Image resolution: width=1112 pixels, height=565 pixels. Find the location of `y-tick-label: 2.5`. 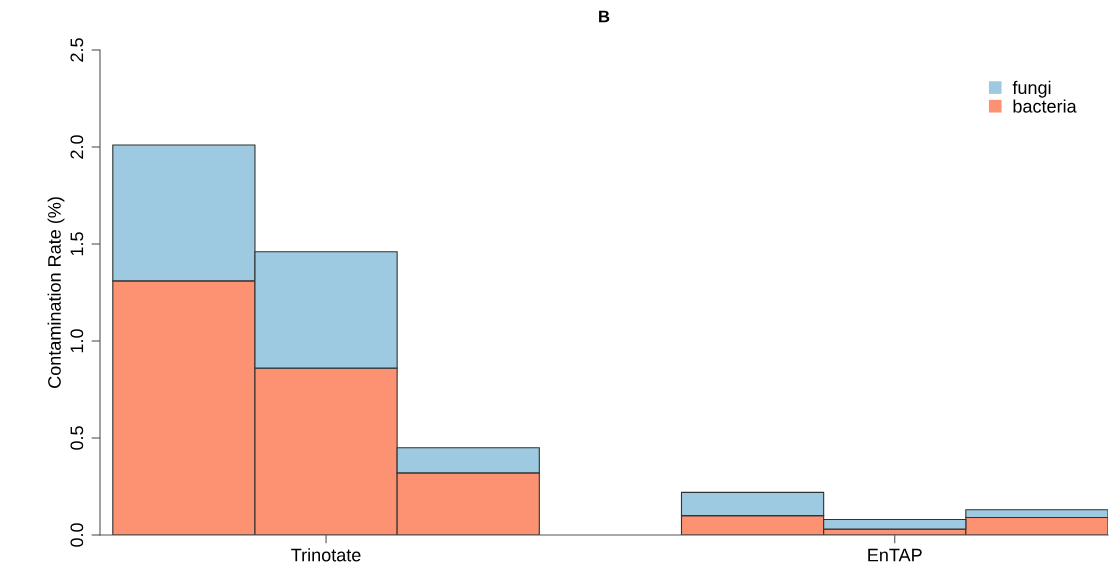

y-tick-label: 2.5 is located at coordinates (77, 50).